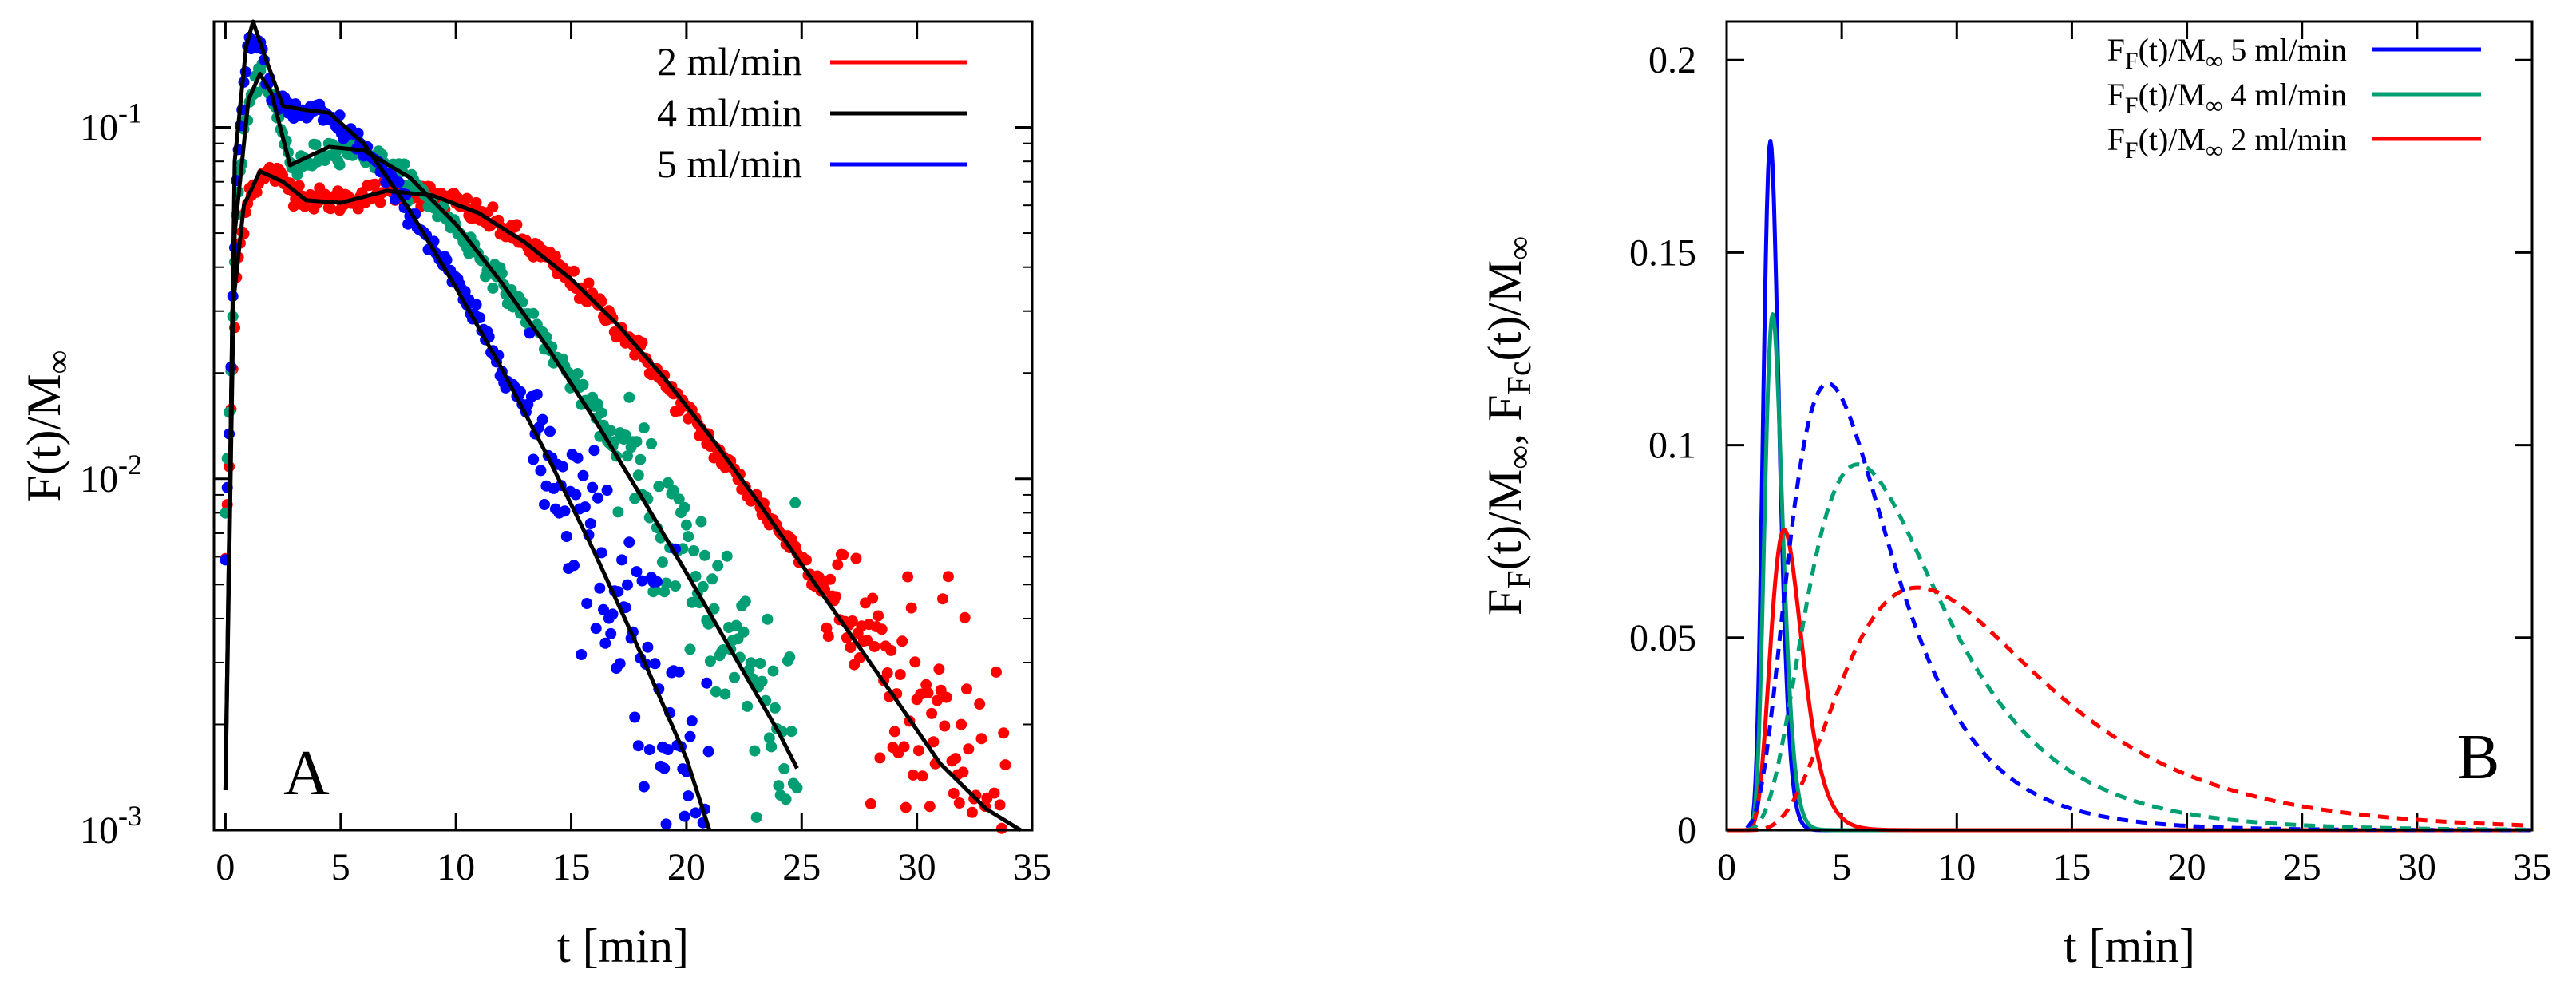 This screenshot has width=2576, height=1001. I want to click on panel-b-y-tick-label: 0.05, so click(1663, 638).